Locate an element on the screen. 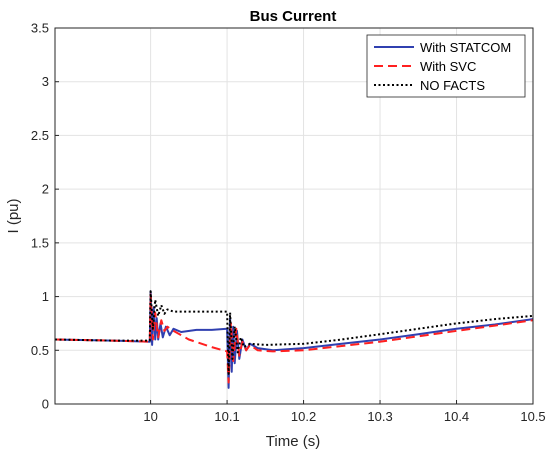  y-tick-label: 1 is located at coordinates (45, 296).